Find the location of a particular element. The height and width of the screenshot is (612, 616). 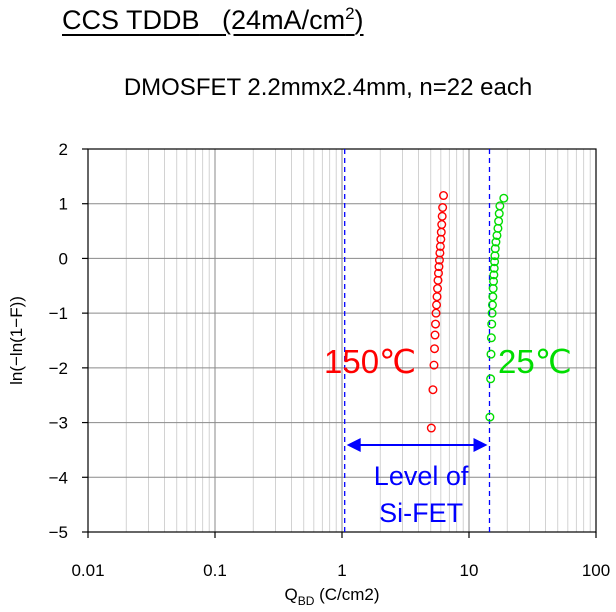

slide-title: CCS TDDB (24mA/cm2) is located at coordinates (213, 20).